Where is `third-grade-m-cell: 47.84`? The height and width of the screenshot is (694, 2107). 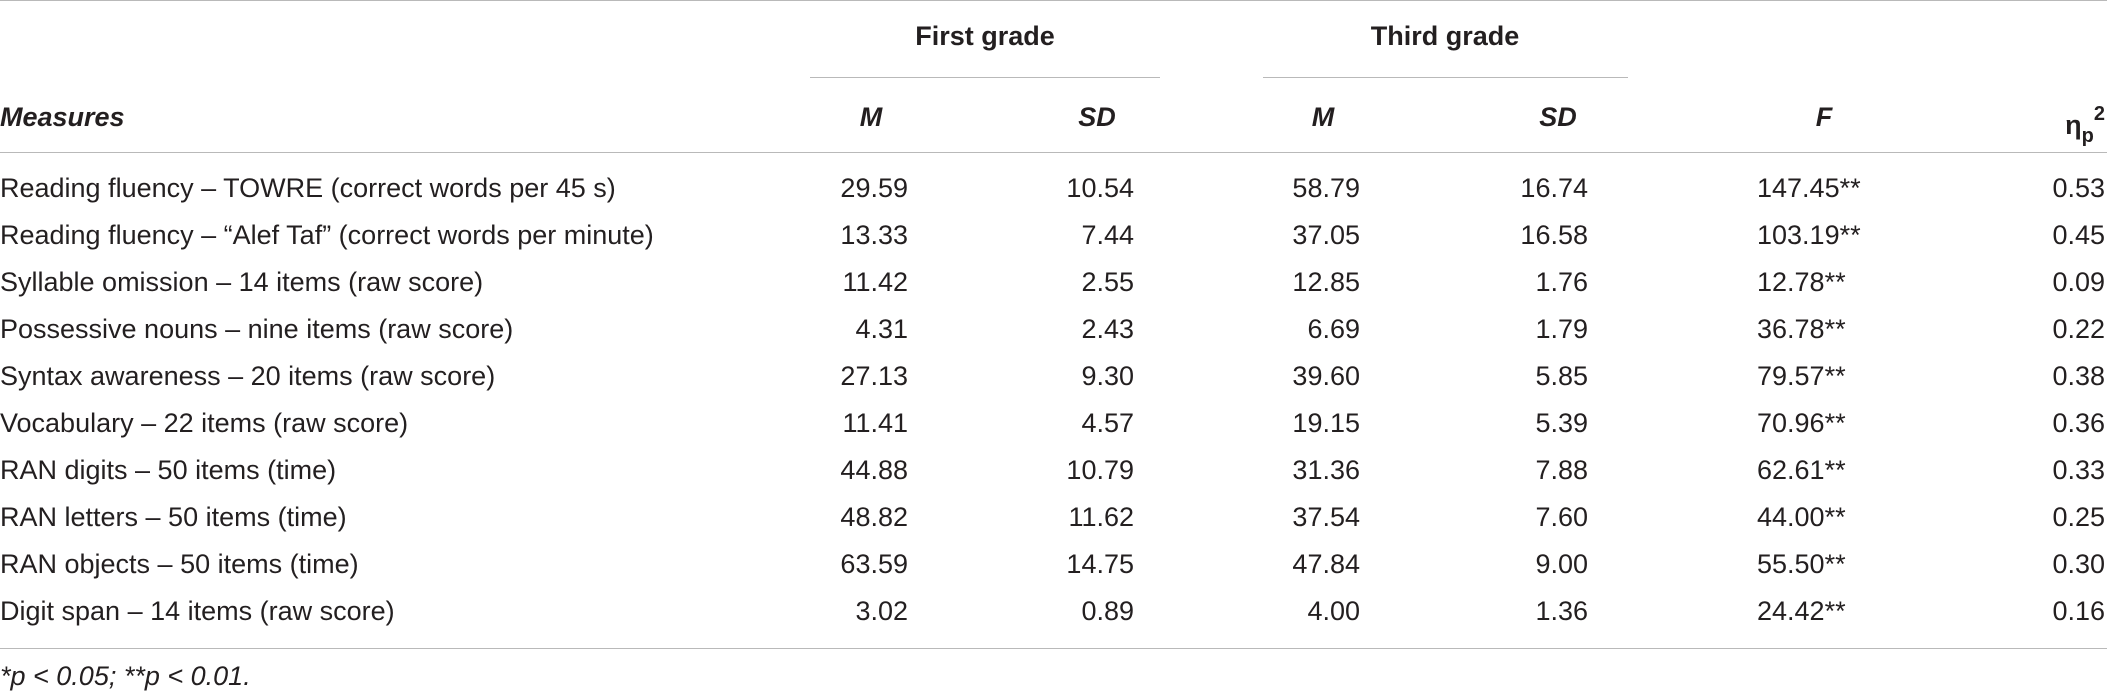 third-grade-m-cell: 47.84 is located at coordinates (1326, 564).